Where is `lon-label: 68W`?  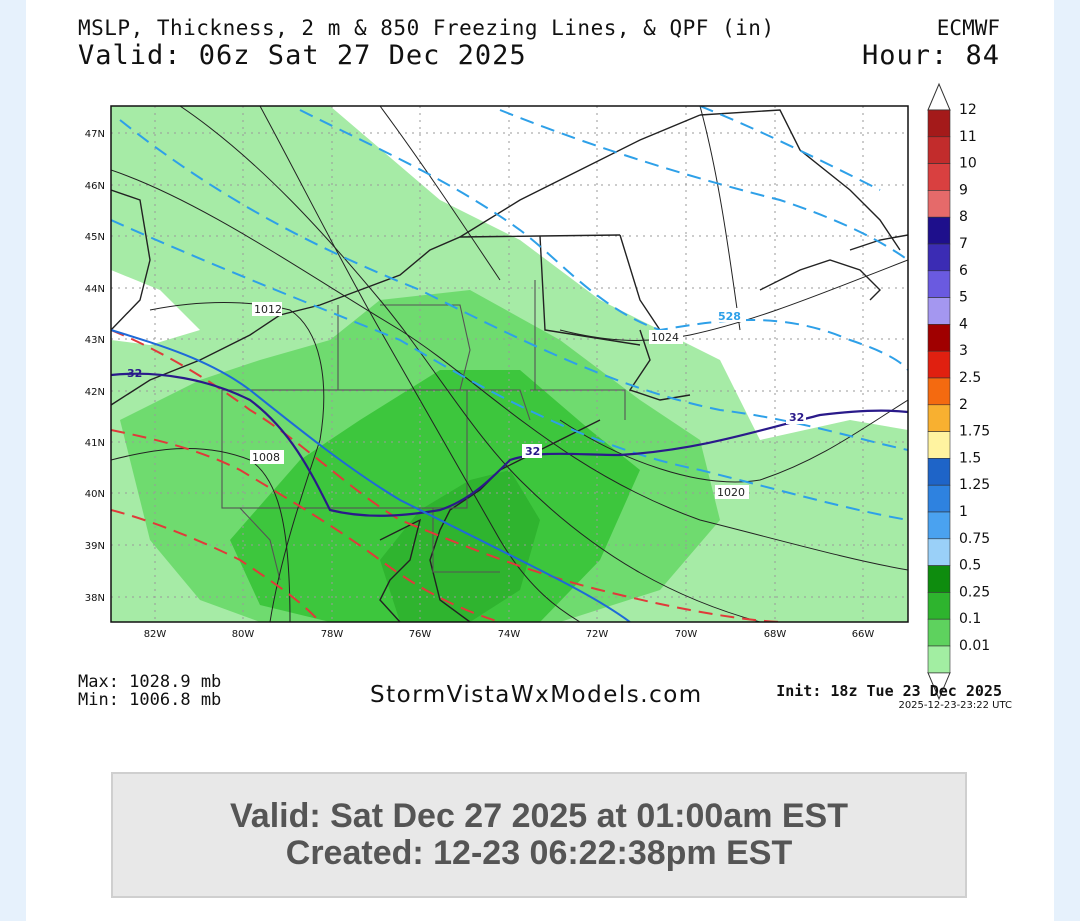 lon-label: 68W is located at coordinates (775, 634).